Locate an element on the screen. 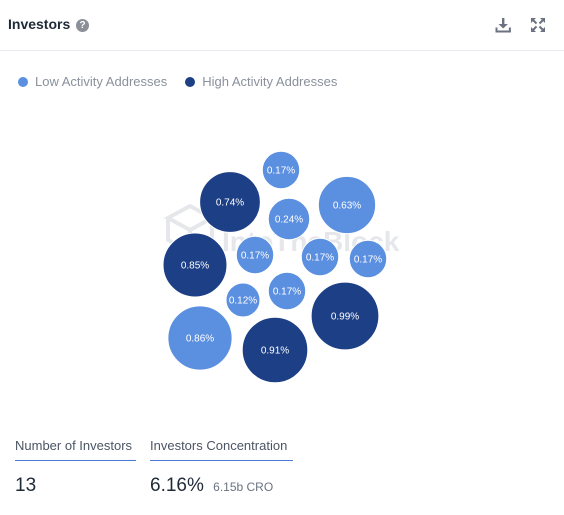 This screenshot has height=515, width=564. widget-header: Investors ? is located at coordinates (282, 25).